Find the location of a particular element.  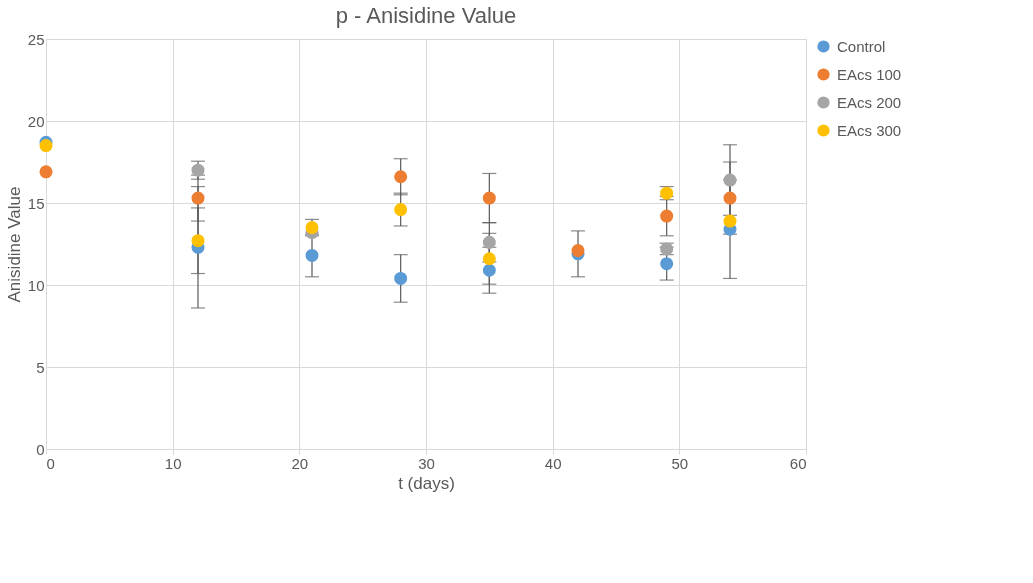

chart-title: p - Anisidine Value is located at coordinates (426, 15).